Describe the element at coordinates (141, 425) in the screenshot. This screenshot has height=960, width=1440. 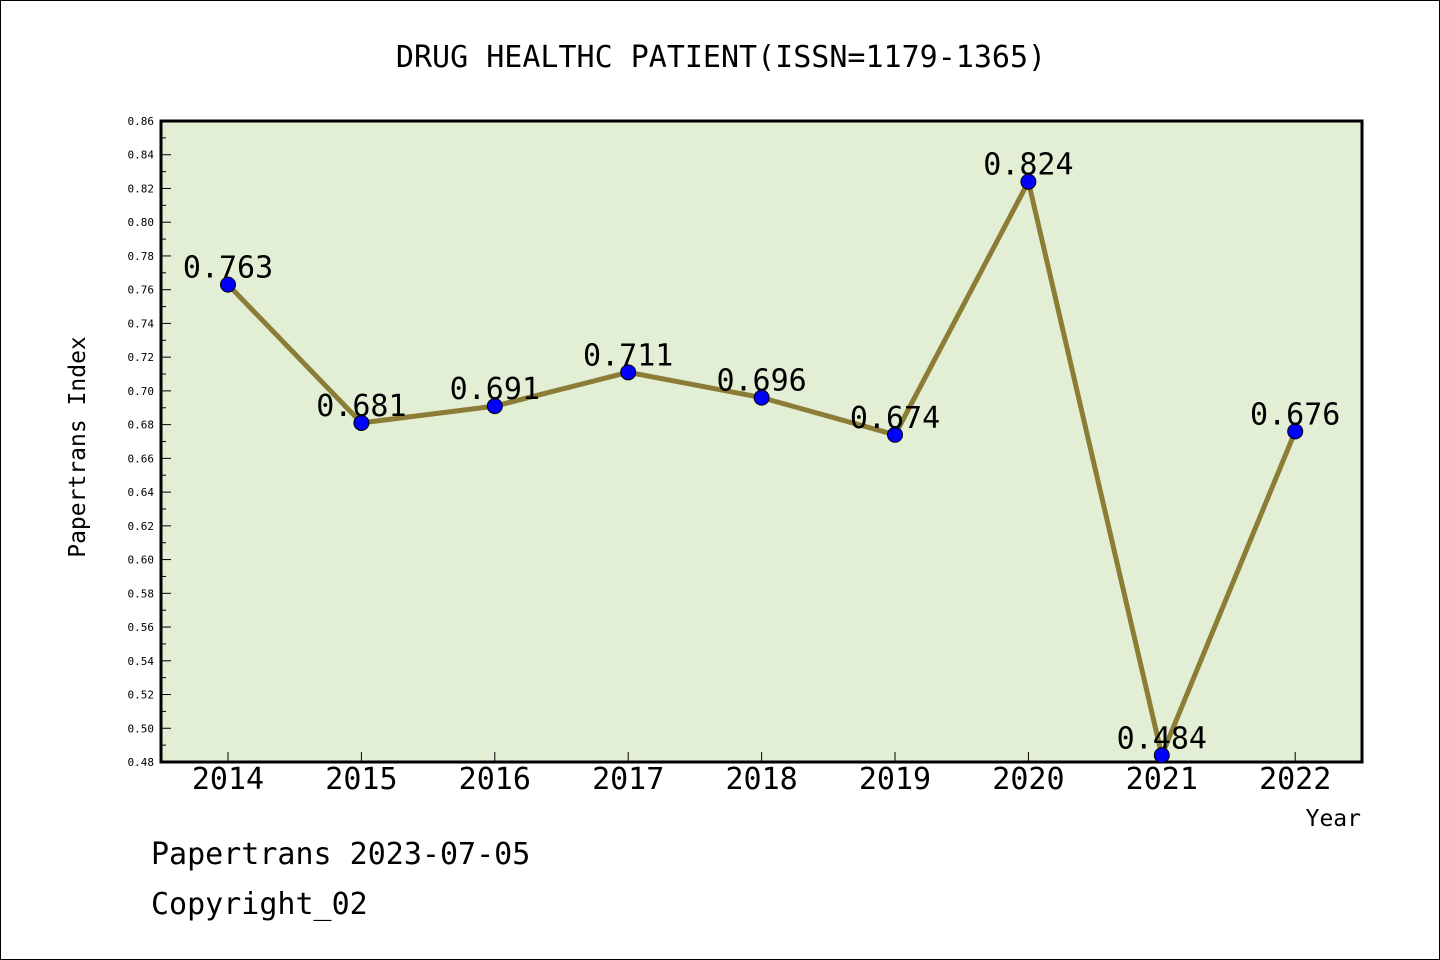
I see `y-tick-label: 0.68` at that location.